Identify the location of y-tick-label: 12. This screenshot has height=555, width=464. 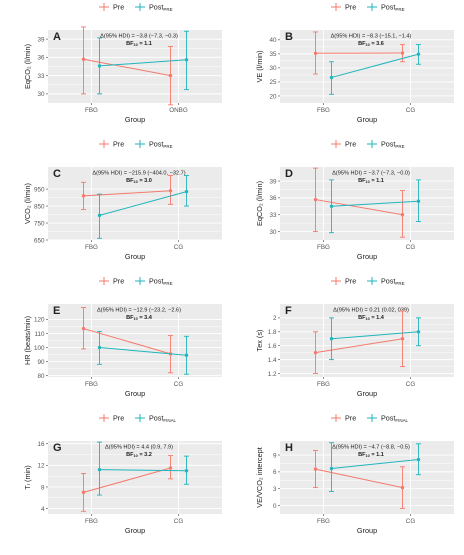
(41, 466).